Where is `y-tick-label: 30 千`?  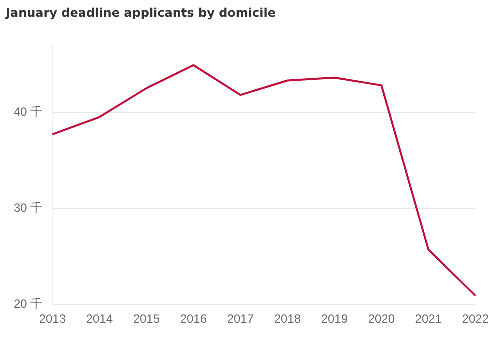 y-tick-label: 30 千 is located at coordinates (28, 207).